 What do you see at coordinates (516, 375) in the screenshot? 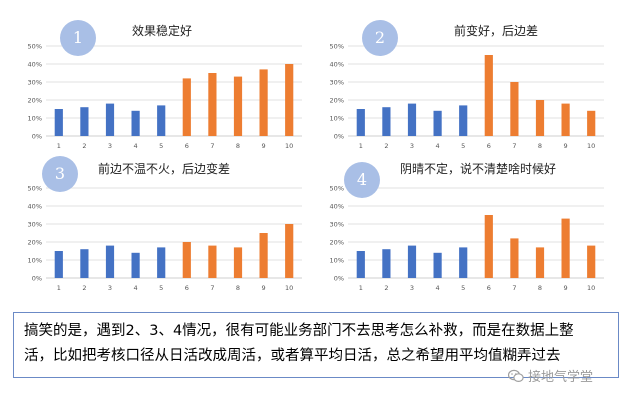
I see `wechat-icon` at bounding box center [516, 375].